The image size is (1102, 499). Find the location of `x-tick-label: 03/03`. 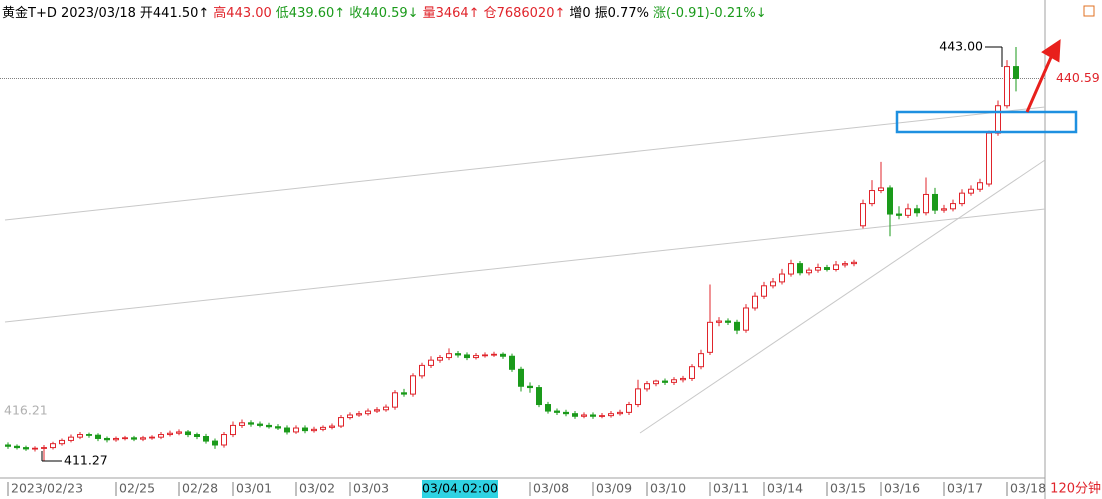

x-tick-label: 03/03 is located at coordinates (371, 488).